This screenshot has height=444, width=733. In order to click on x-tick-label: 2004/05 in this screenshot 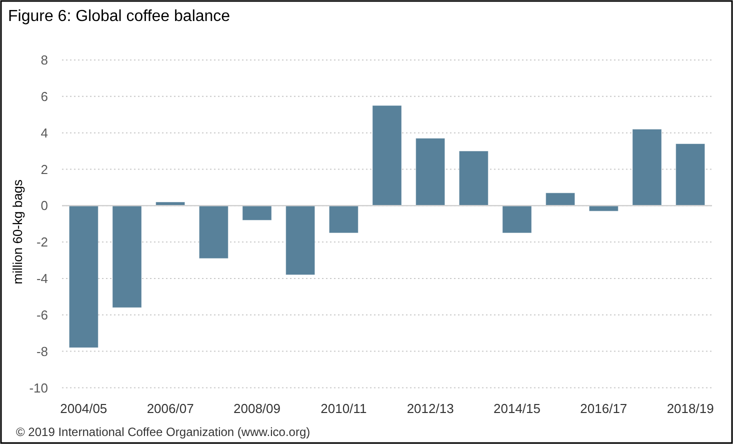, I will do `click(84, 408)`.